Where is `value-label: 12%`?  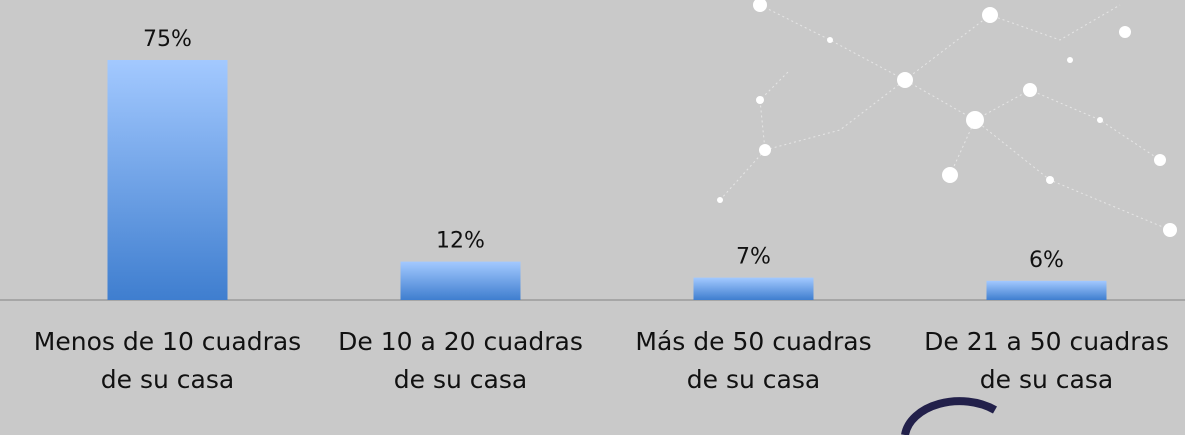 value-label: 12% is located at coordinates (460, 241).